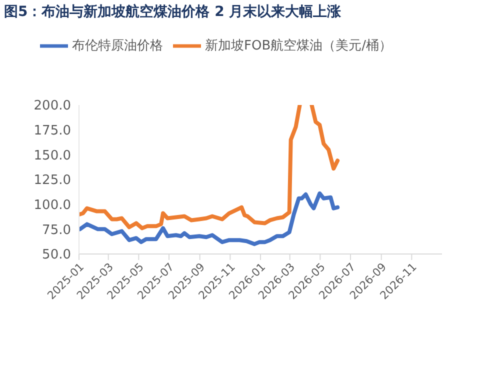  I want to click on line-series, so click(209, 218).